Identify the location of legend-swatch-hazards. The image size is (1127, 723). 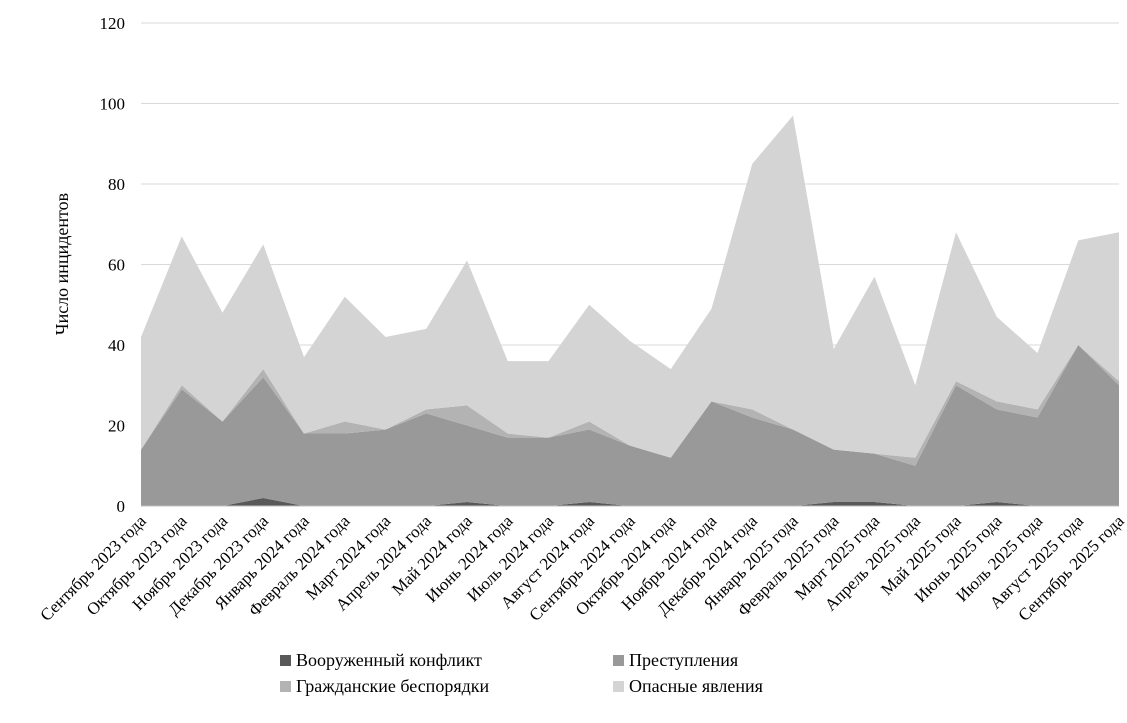
(618, 686).